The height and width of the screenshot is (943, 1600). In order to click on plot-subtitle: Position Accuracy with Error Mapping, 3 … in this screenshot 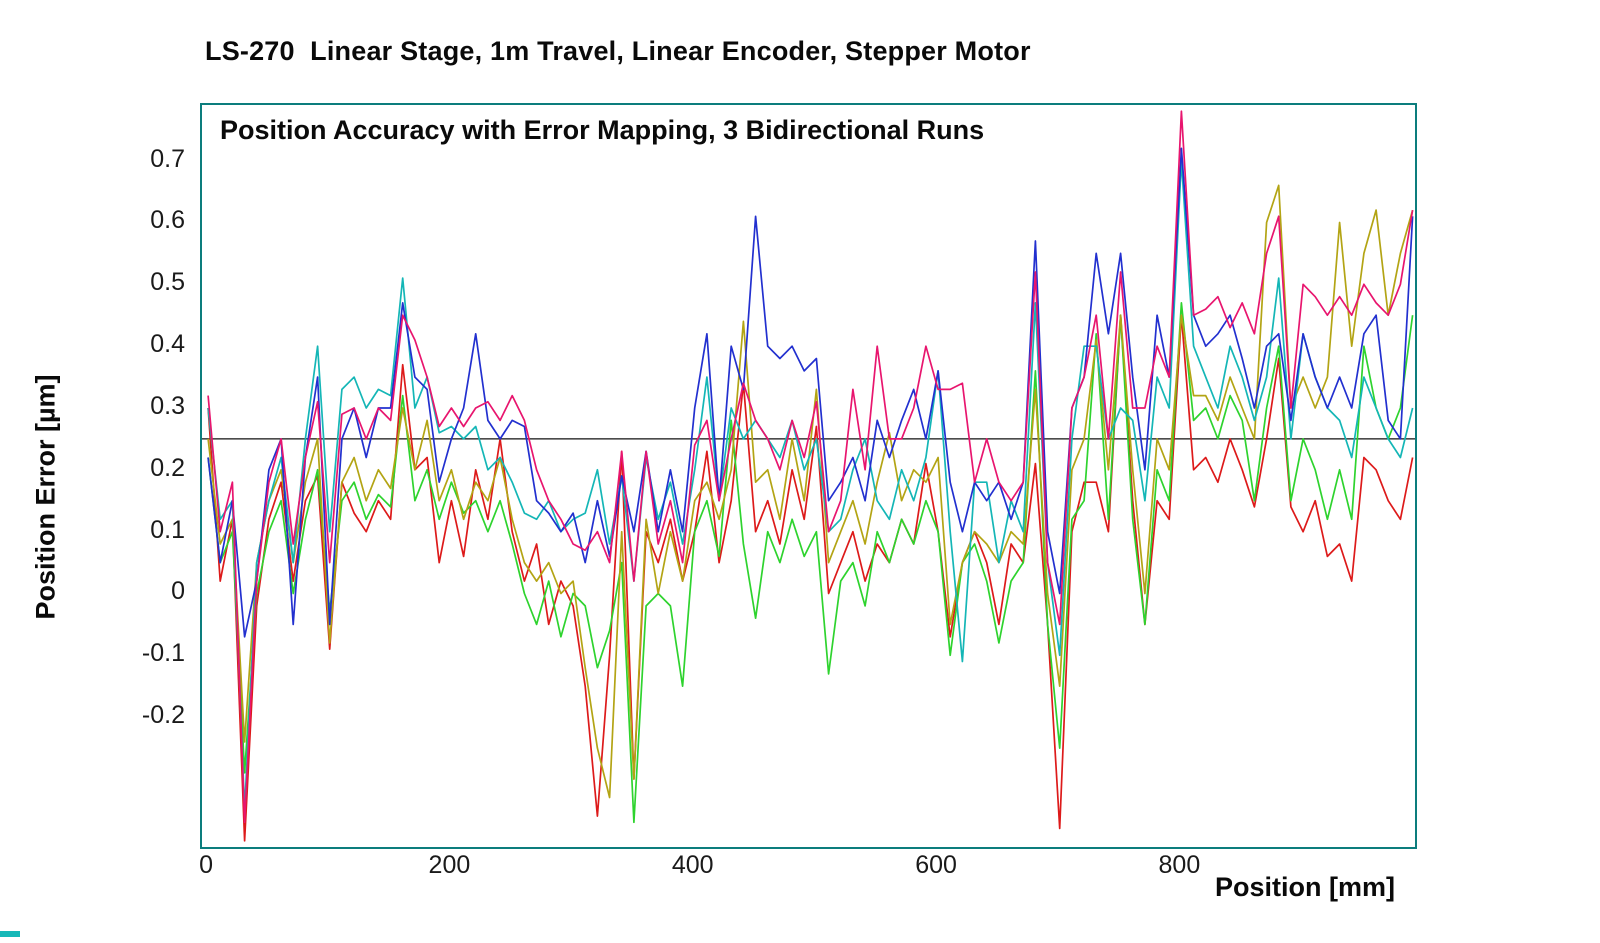, I will do `click(602, 130)`.